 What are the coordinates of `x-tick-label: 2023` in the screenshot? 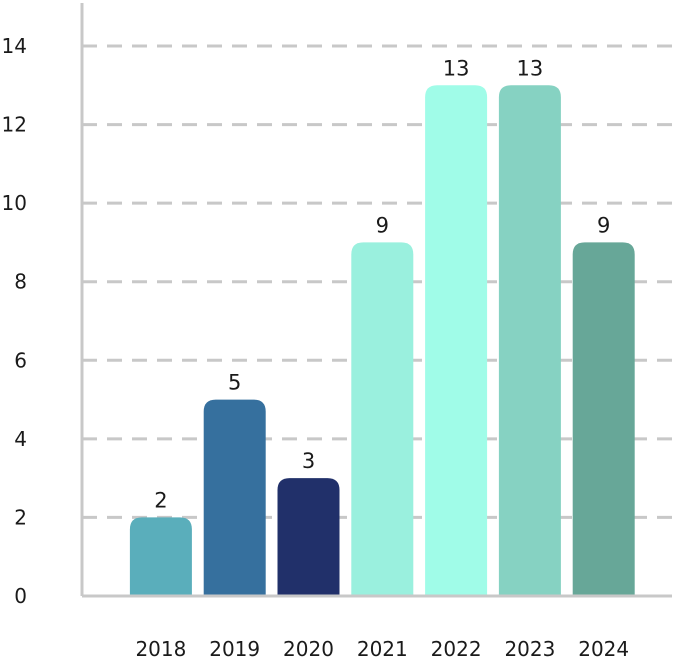 It's located at (529, 649).